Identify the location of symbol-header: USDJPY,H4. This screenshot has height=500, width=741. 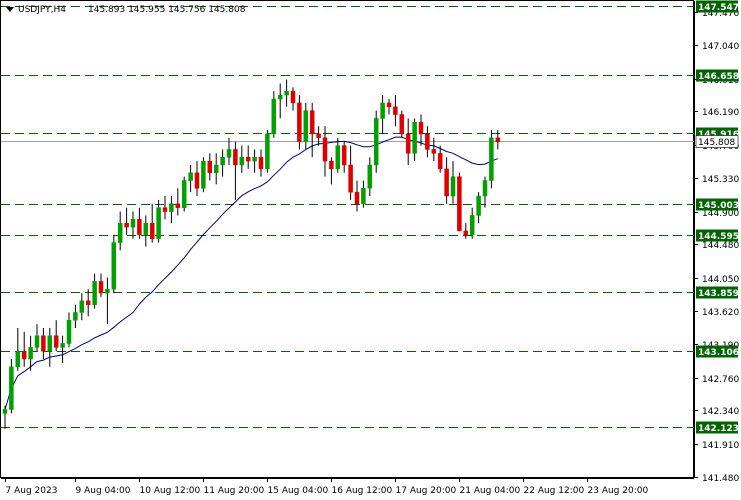
(42, 10).